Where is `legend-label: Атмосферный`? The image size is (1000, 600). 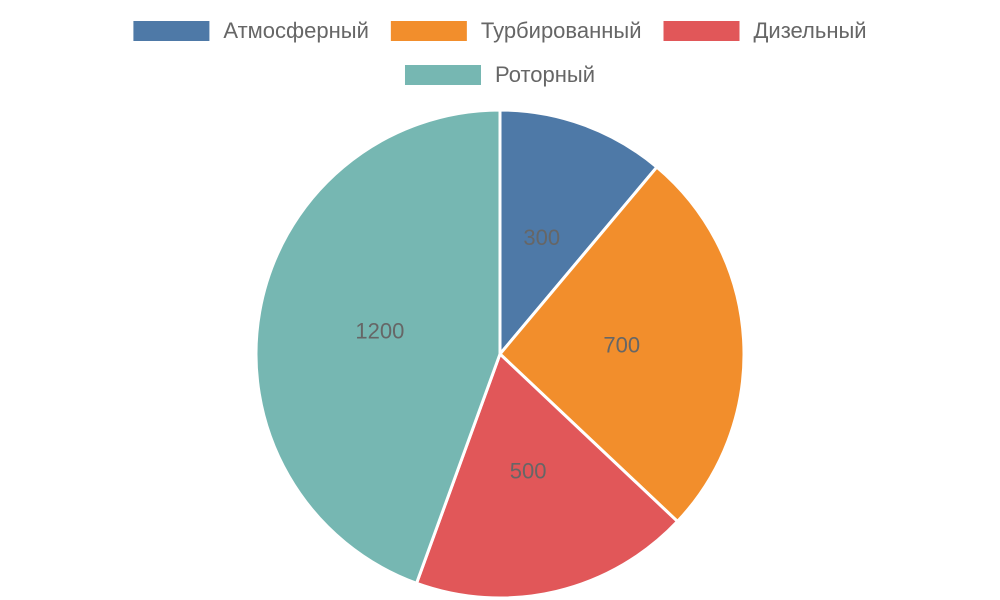 legend-label: Атмосферный is located at coordinates (295, 30).